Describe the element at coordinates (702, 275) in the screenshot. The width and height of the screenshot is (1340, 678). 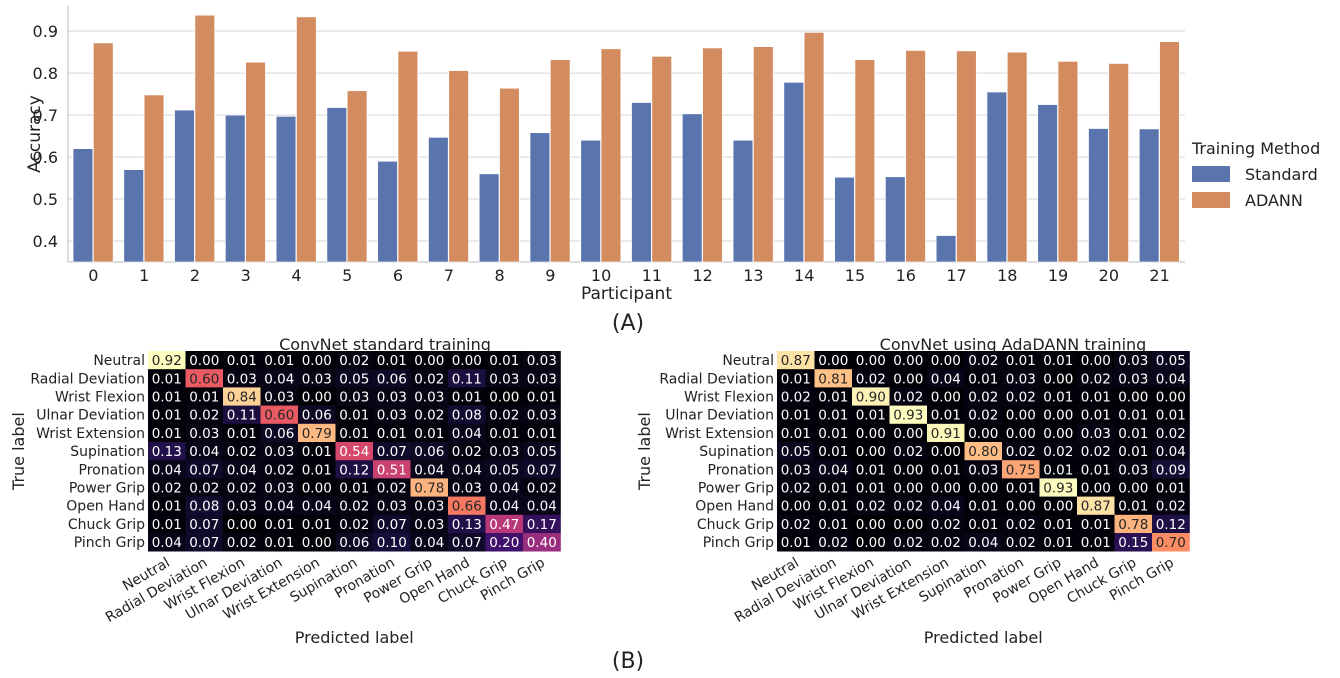
I see `x-tick-label: 12` at that location.